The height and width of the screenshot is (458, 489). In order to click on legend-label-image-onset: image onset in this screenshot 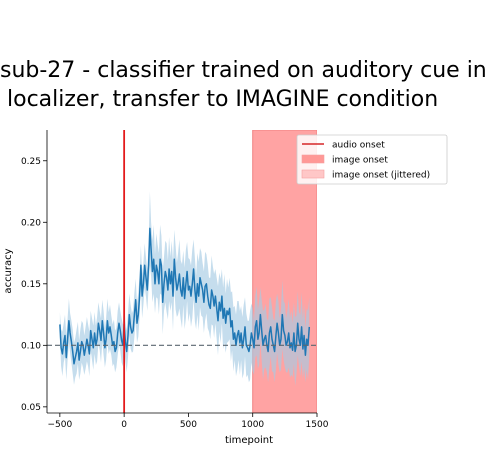, I will do `click(360, 161)`.